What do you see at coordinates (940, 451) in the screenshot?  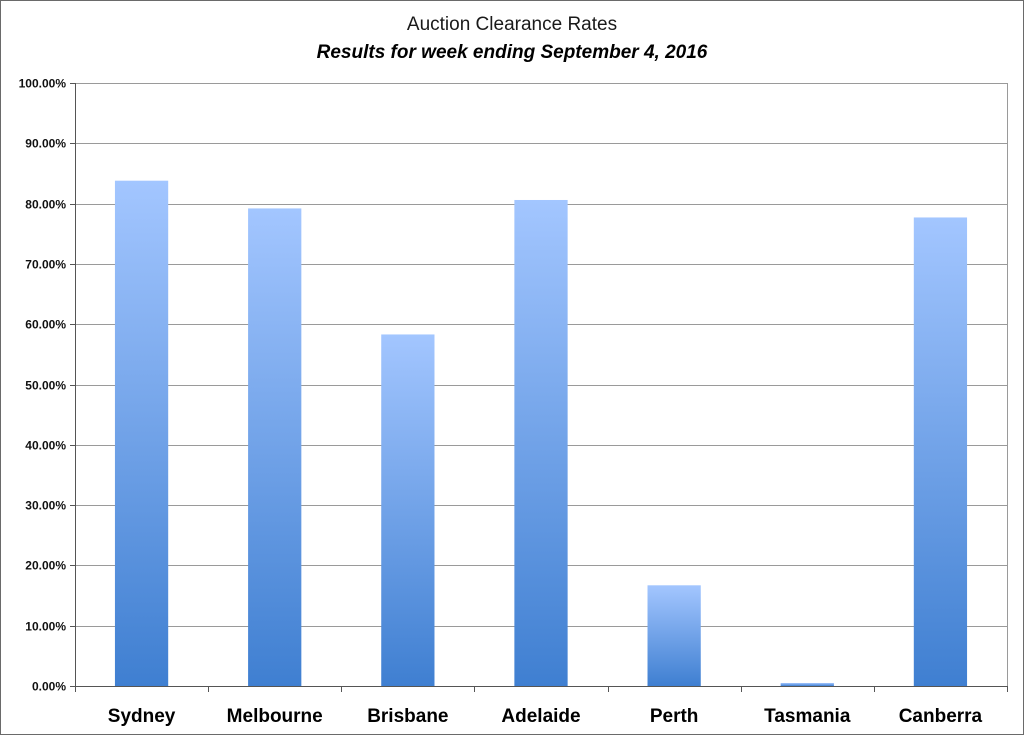 I see `bar-canberra` at bounding box center [940, 451].